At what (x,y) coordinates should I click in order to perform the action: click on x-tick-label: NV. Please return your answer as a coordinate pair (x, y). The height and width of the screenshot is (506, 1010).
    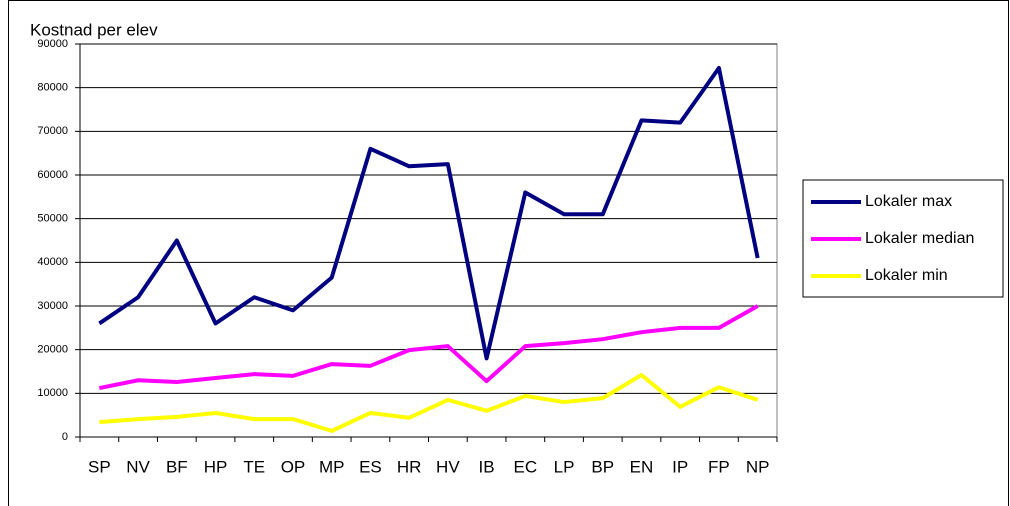
    Looking at the image, I should click on (138, 466).